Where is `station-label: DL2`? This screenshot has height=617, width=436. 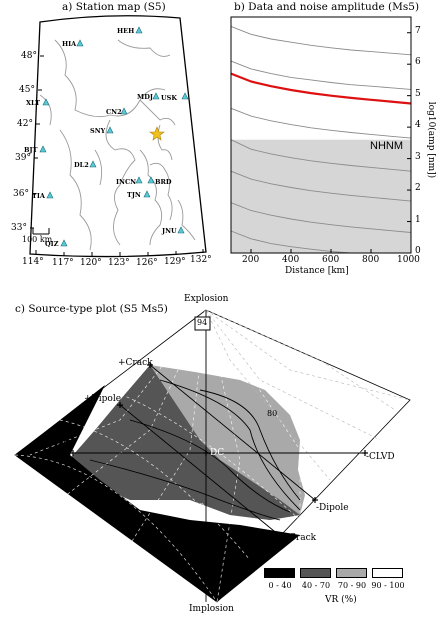 station-label: DL2 is located at coordinates (81, 165).